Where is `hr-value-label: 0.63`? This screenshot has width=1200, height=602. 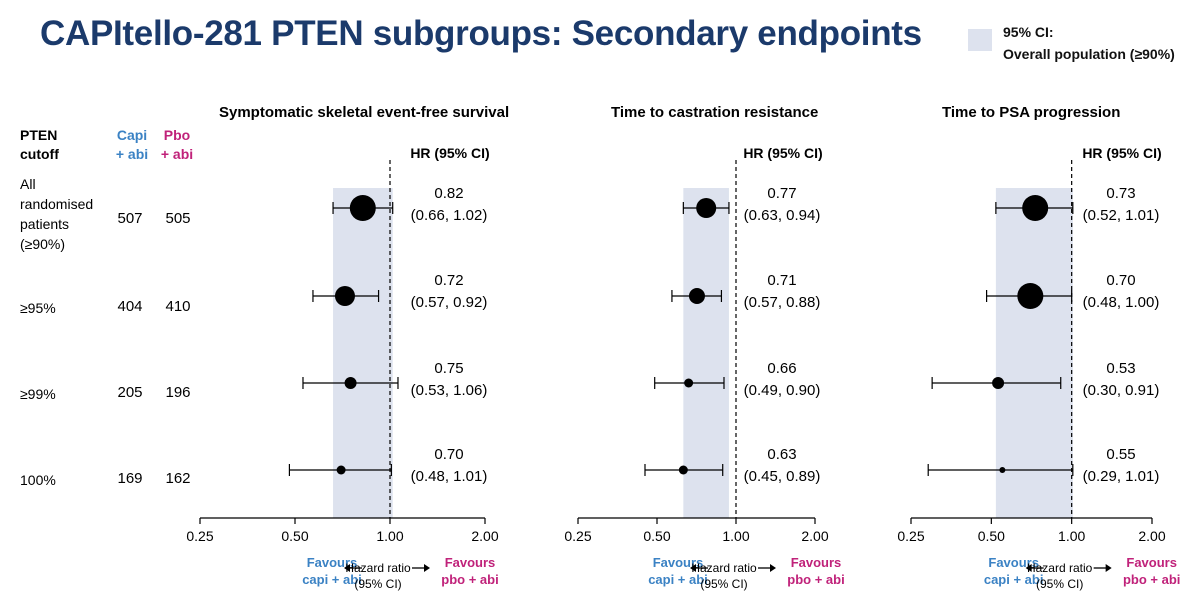
hr-value-label: 0.63 is located at coordinates (781, 454).